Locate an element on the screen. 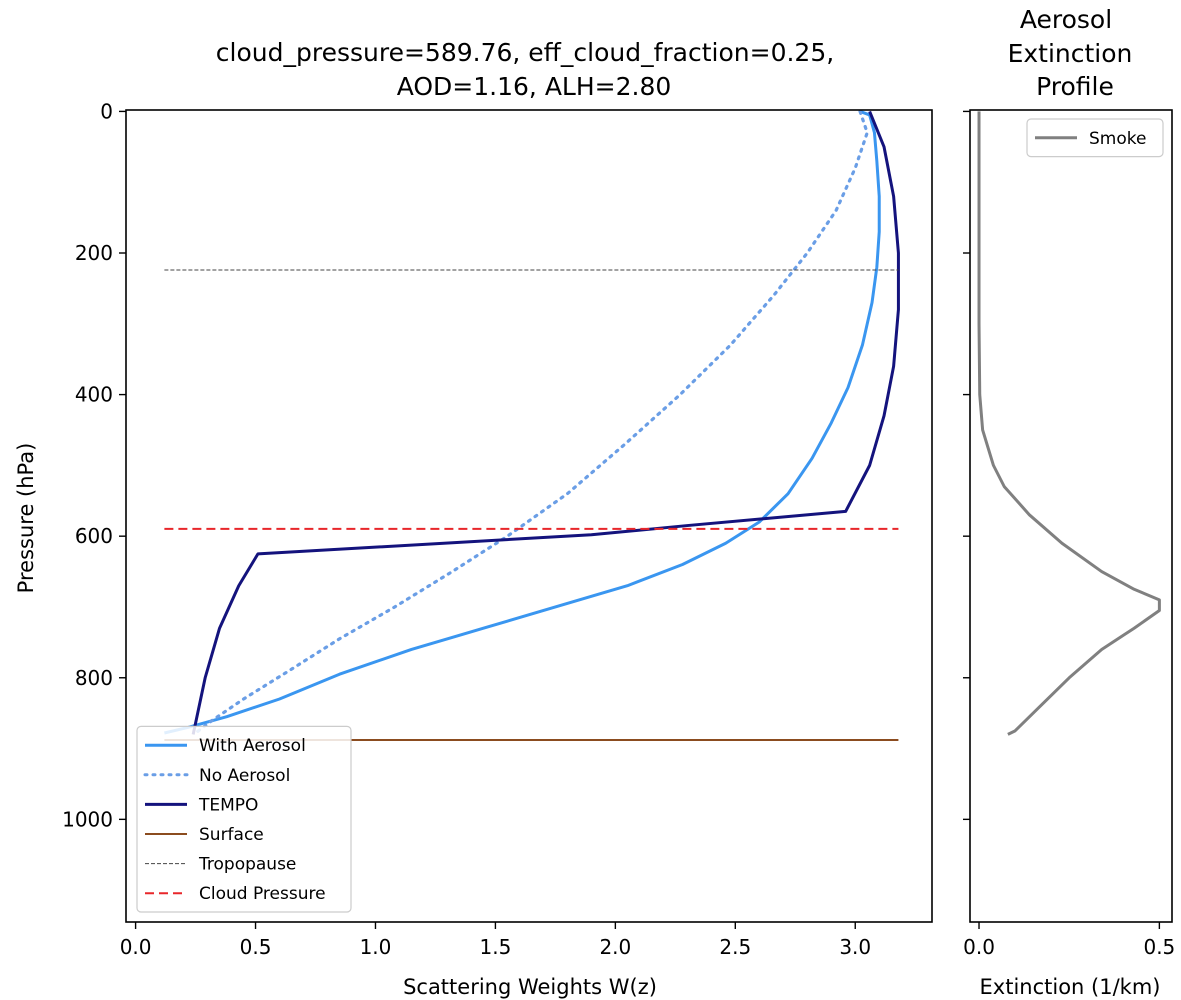  side-title-line-2: Extinction is located at coordinates (1070, 53).